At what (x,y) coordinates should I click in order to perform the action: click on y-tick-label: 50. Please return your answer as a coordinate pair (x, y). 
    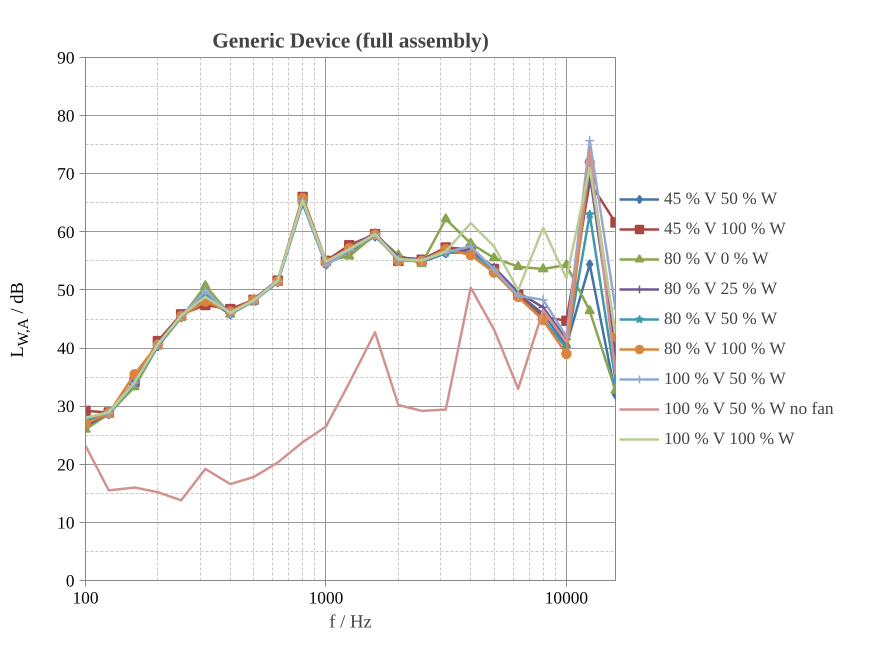
    Looking at the image, I should click on (65, 290).